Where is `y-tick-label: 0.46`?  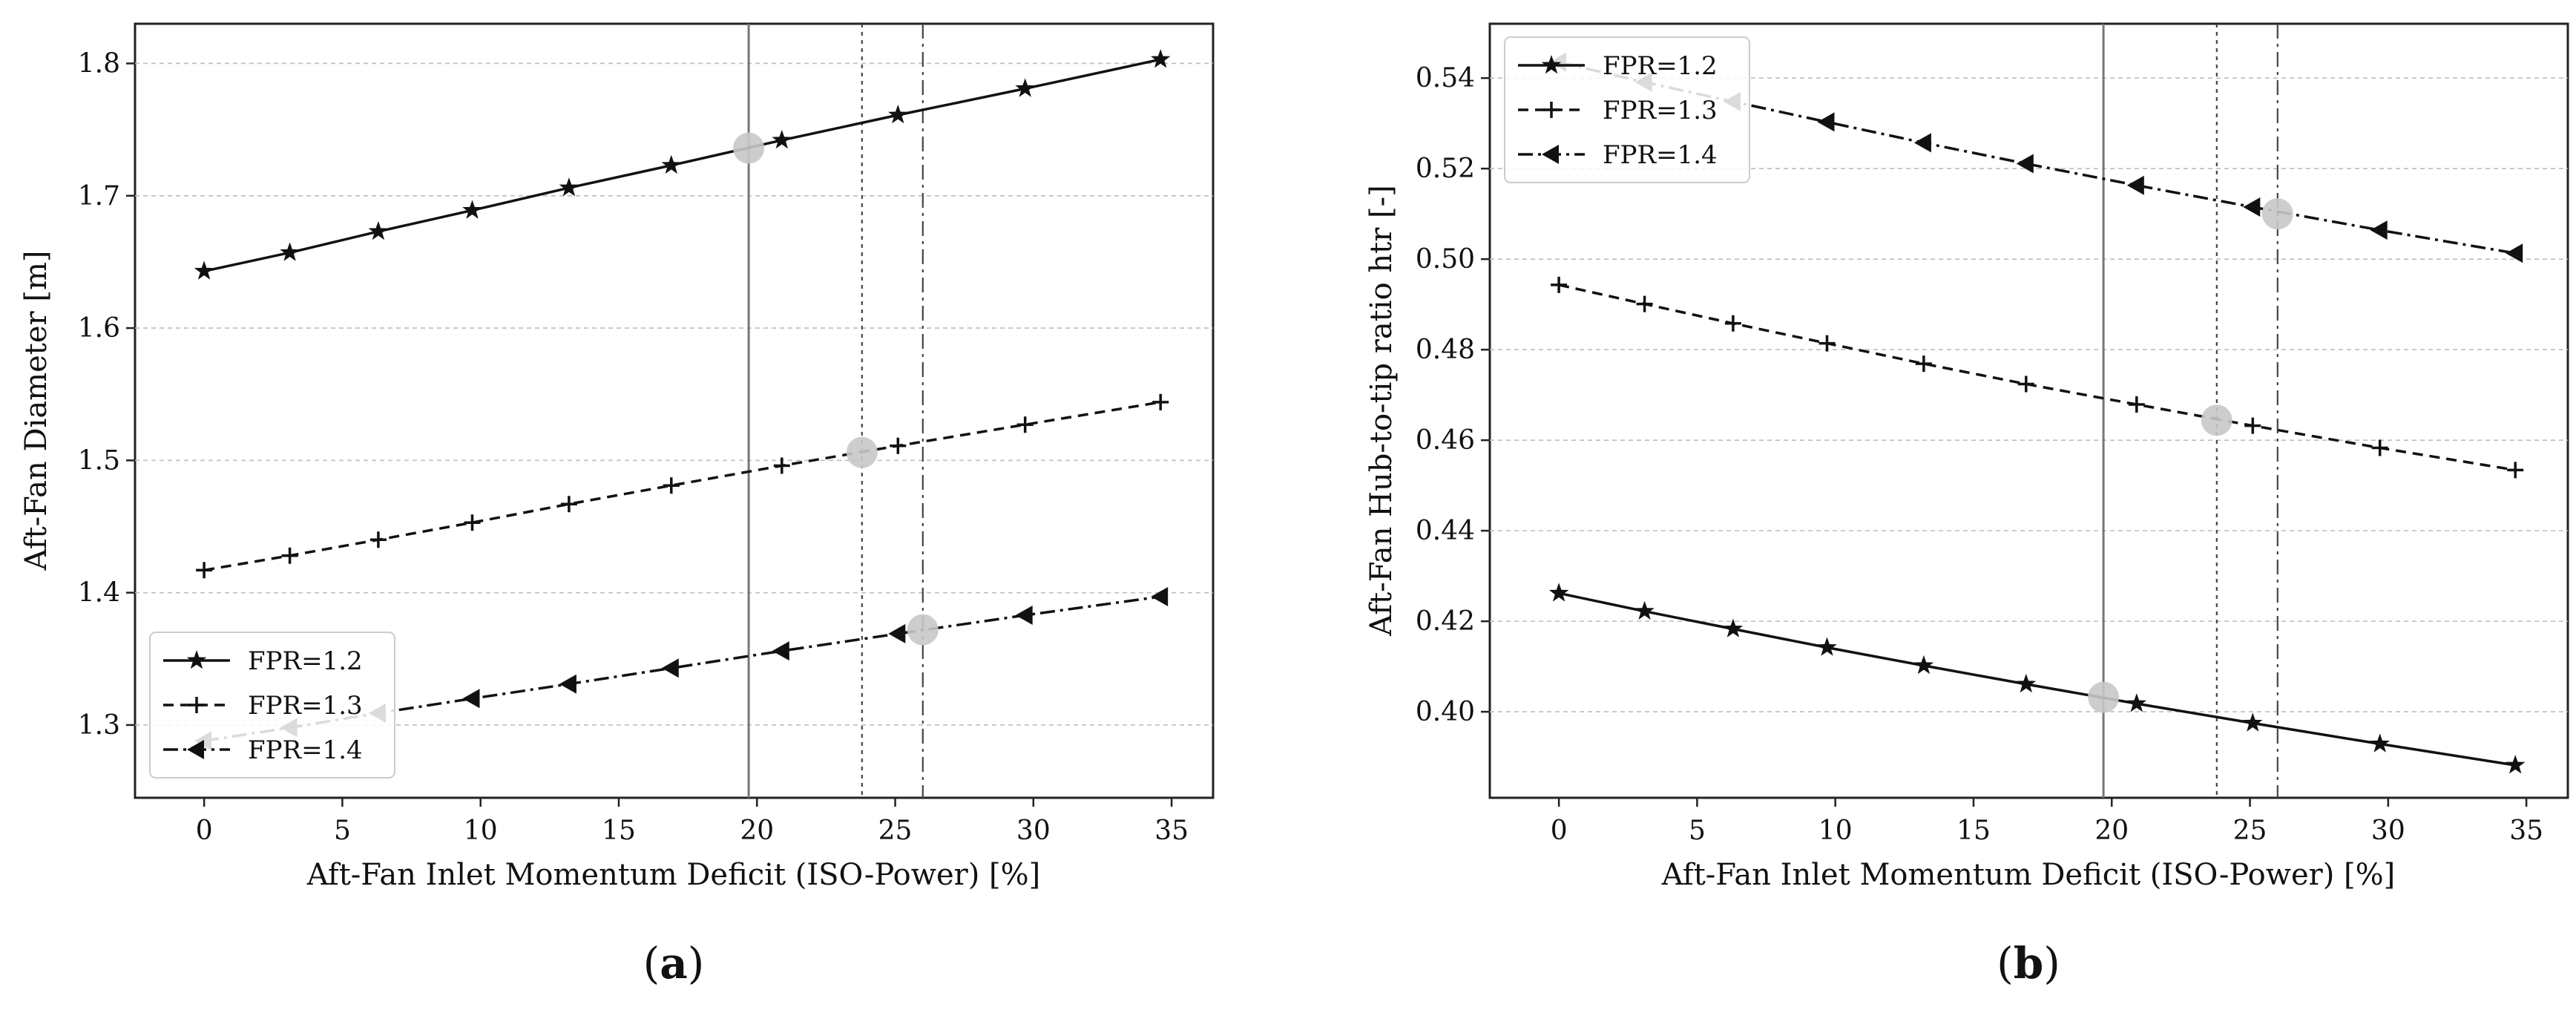
y-tick-label: 0.46 is located at coordinates (1445, 440).